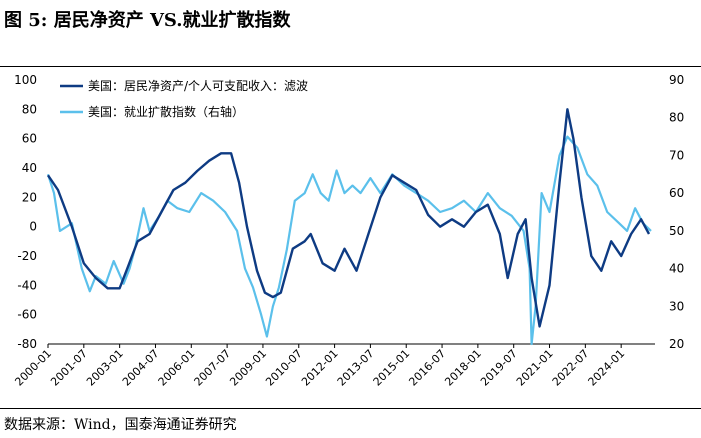  I want to click on x-axis-tick-label: 2009-01, so click(248, 368).